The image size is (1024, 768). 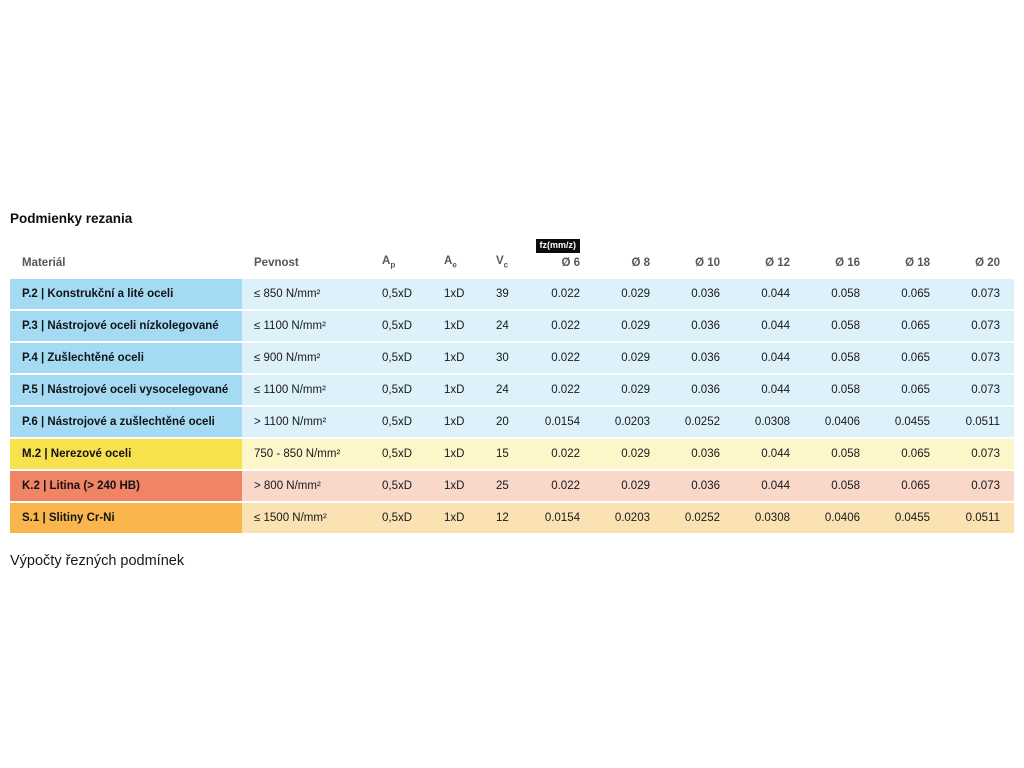 I want to click on header-vc: Vc, so click(x=502, y=261).